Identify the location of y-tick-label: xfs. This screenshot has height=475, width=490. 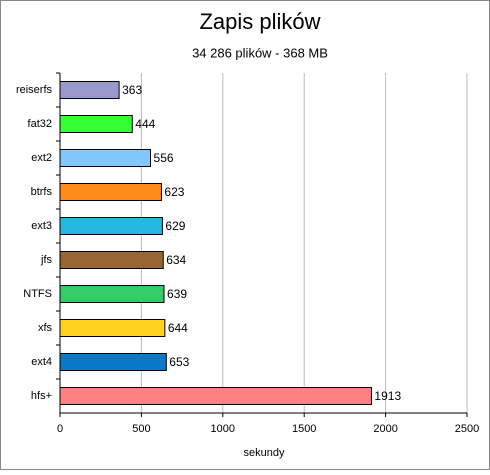
(45, 328).